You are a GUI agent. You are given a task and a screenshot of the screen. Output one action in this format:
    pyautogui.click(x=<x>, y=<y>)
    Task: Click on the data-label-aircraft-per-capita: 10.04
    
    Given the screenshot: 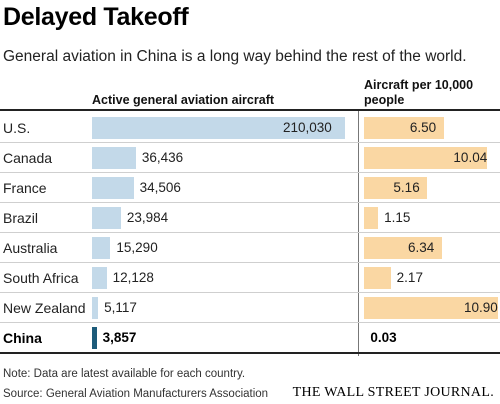 What is the action you would take?
    pyautogui.click(x=470, y=157)
    